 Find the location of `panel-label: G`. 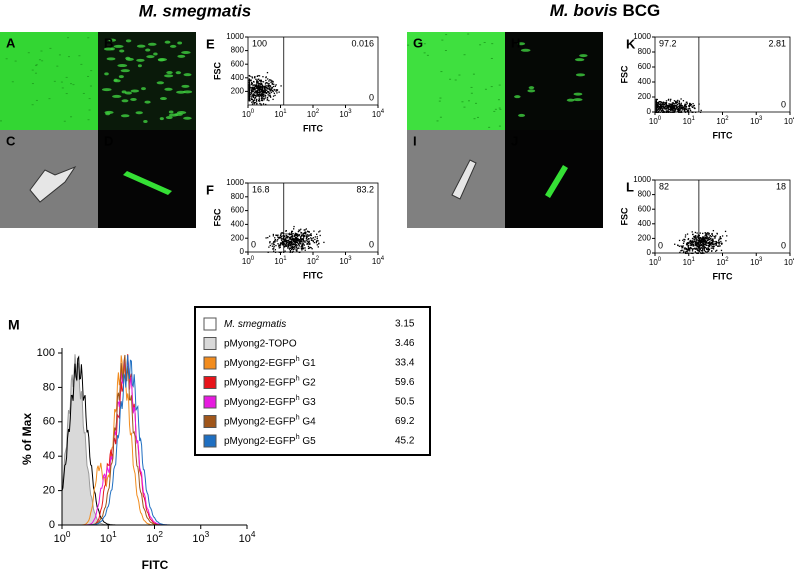

panel-label: G is located at coordinates (418, 42).